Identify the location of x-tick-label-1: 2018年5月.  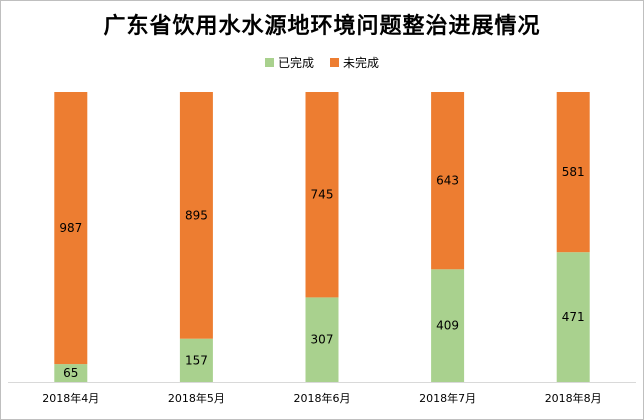
(196, 398).